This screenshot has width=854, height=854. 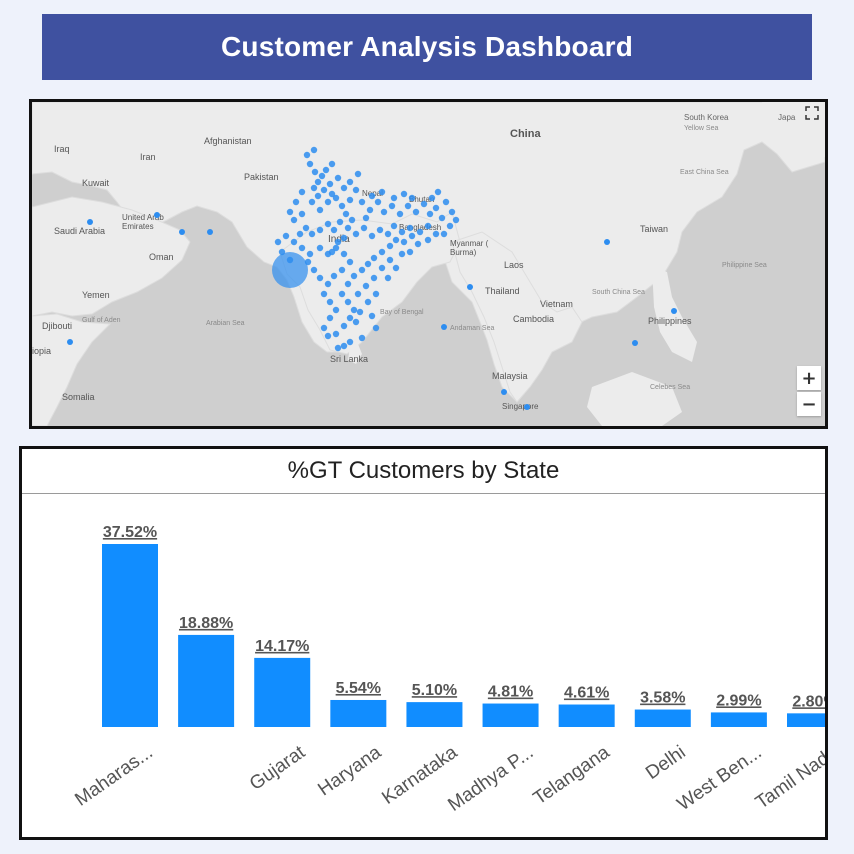 What do you see at coordinates (812, 113) in the screenshot?
I see `fullscreen-icon` at bounding box center [812, 113].